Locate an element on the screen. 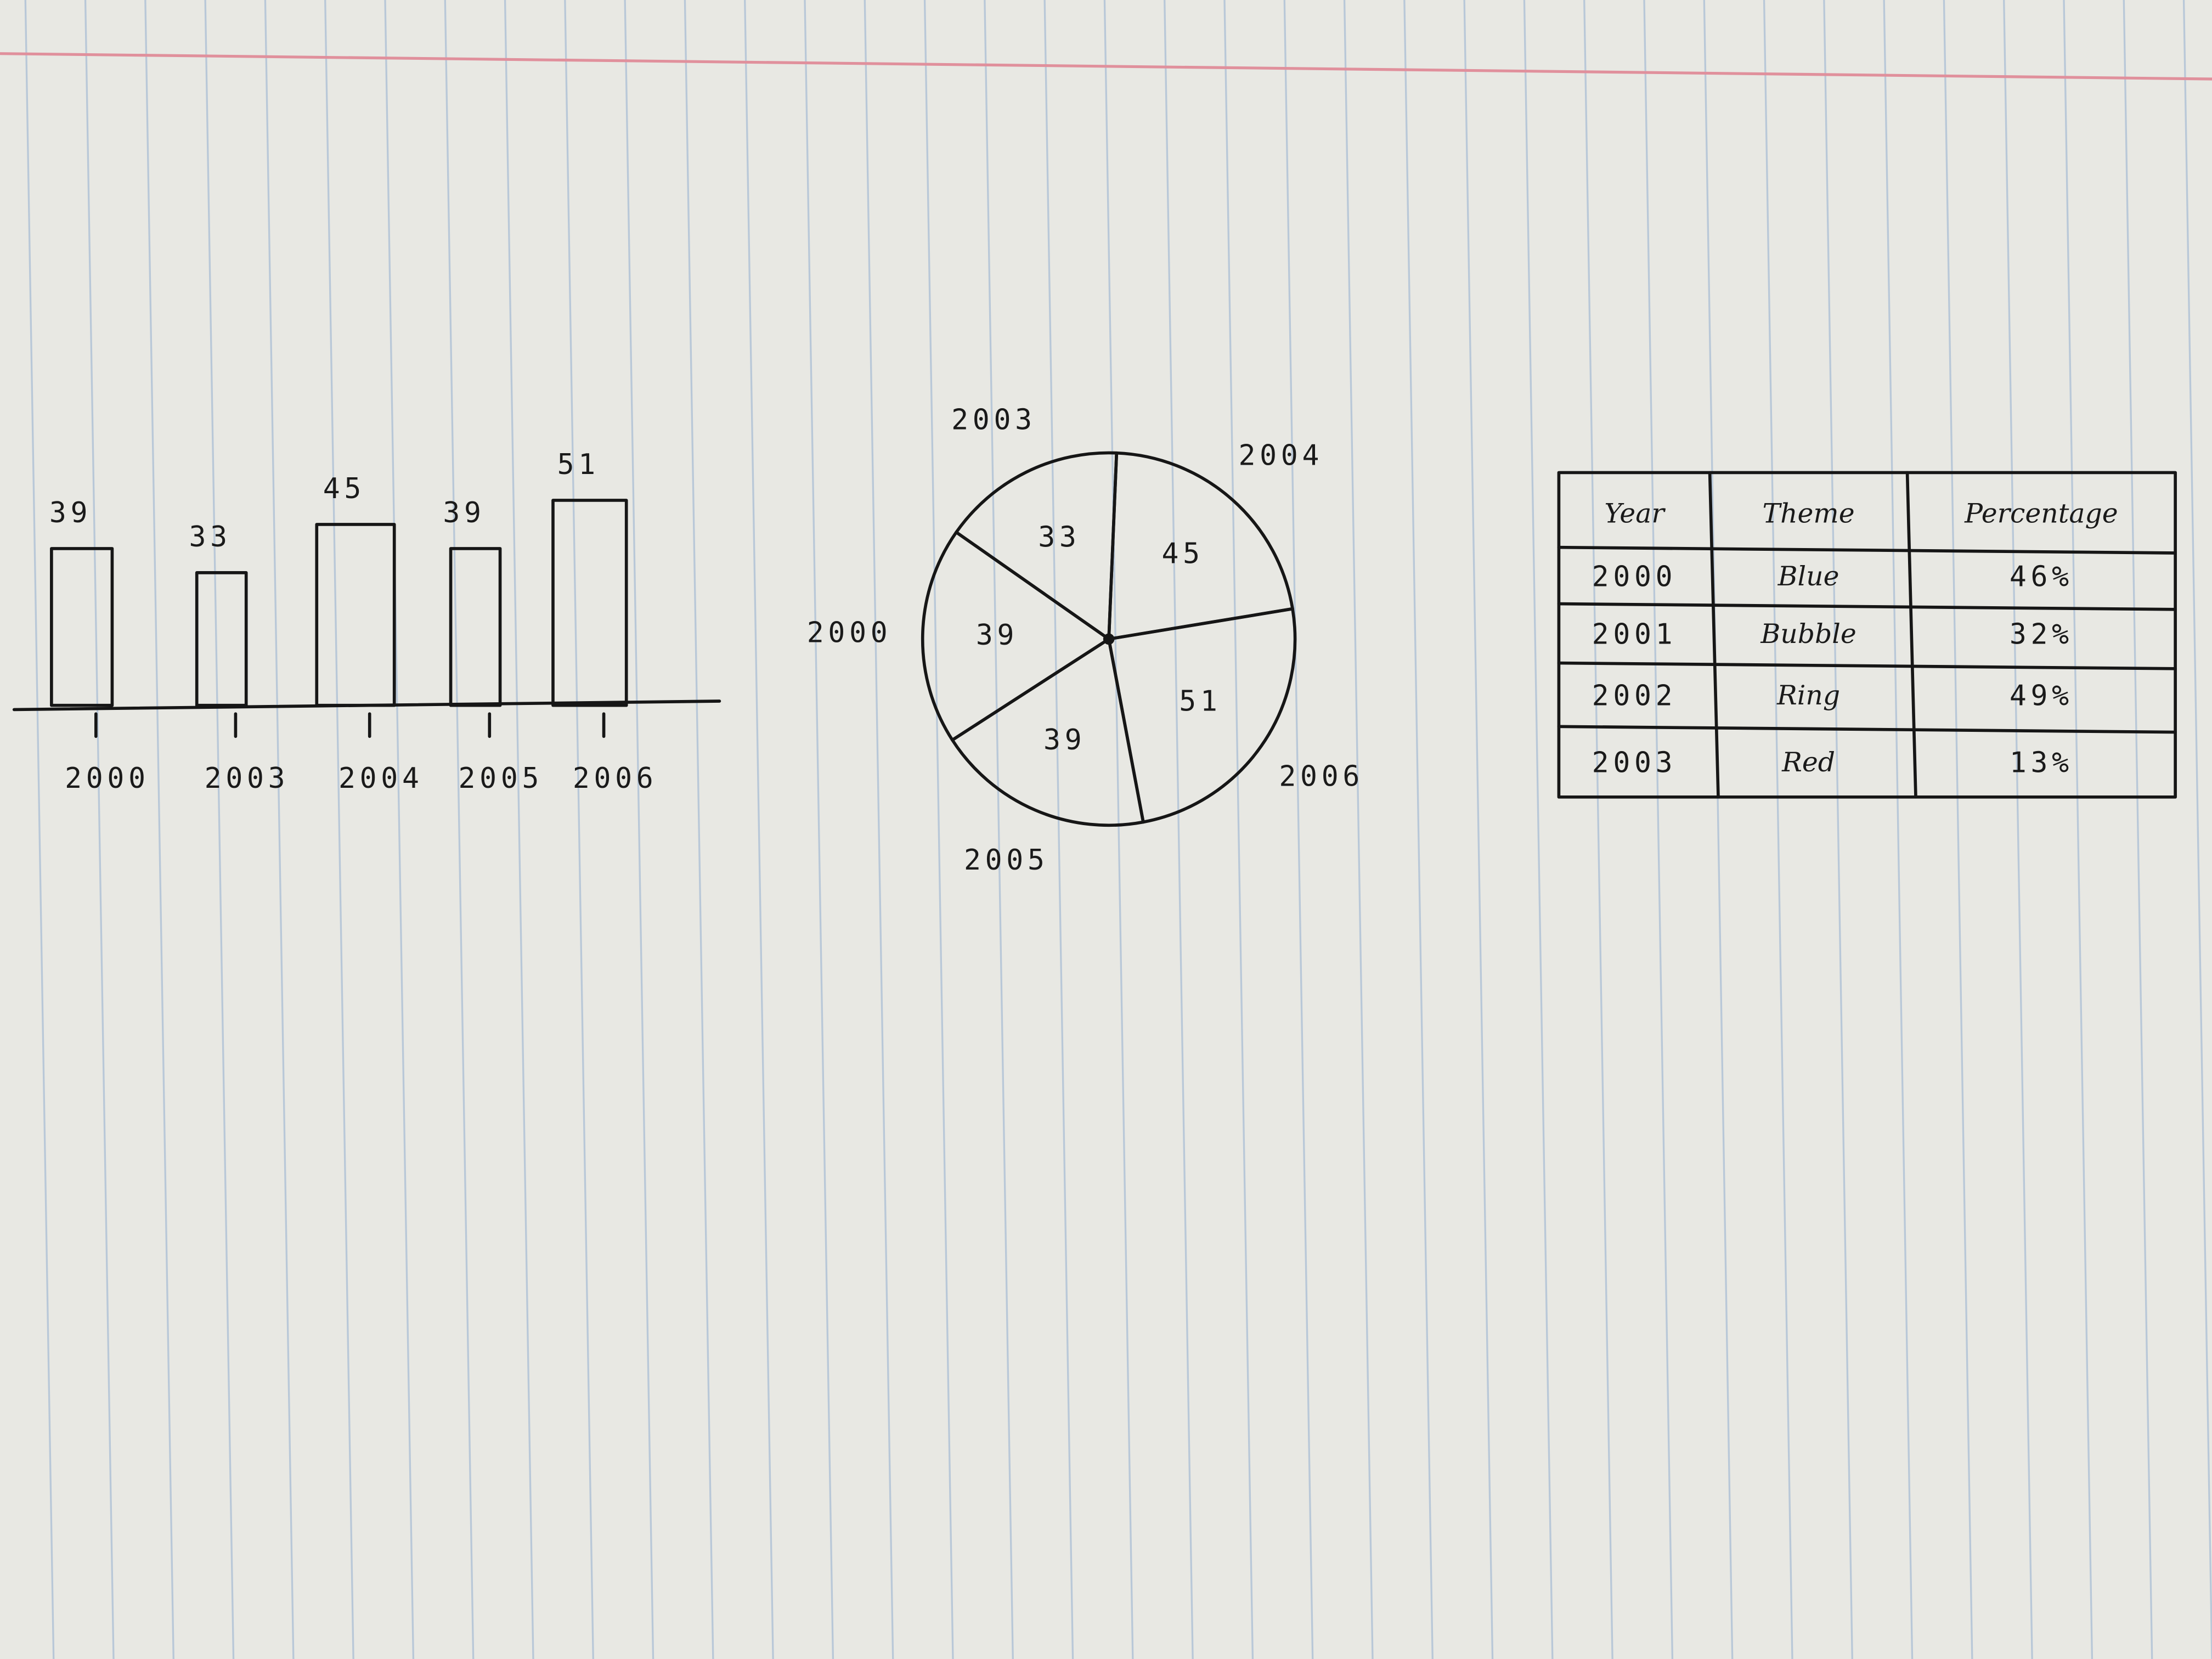 This screenshot has width=2212, height=1659. x-tick-label: 2005 is located at coordinates (502, 778).